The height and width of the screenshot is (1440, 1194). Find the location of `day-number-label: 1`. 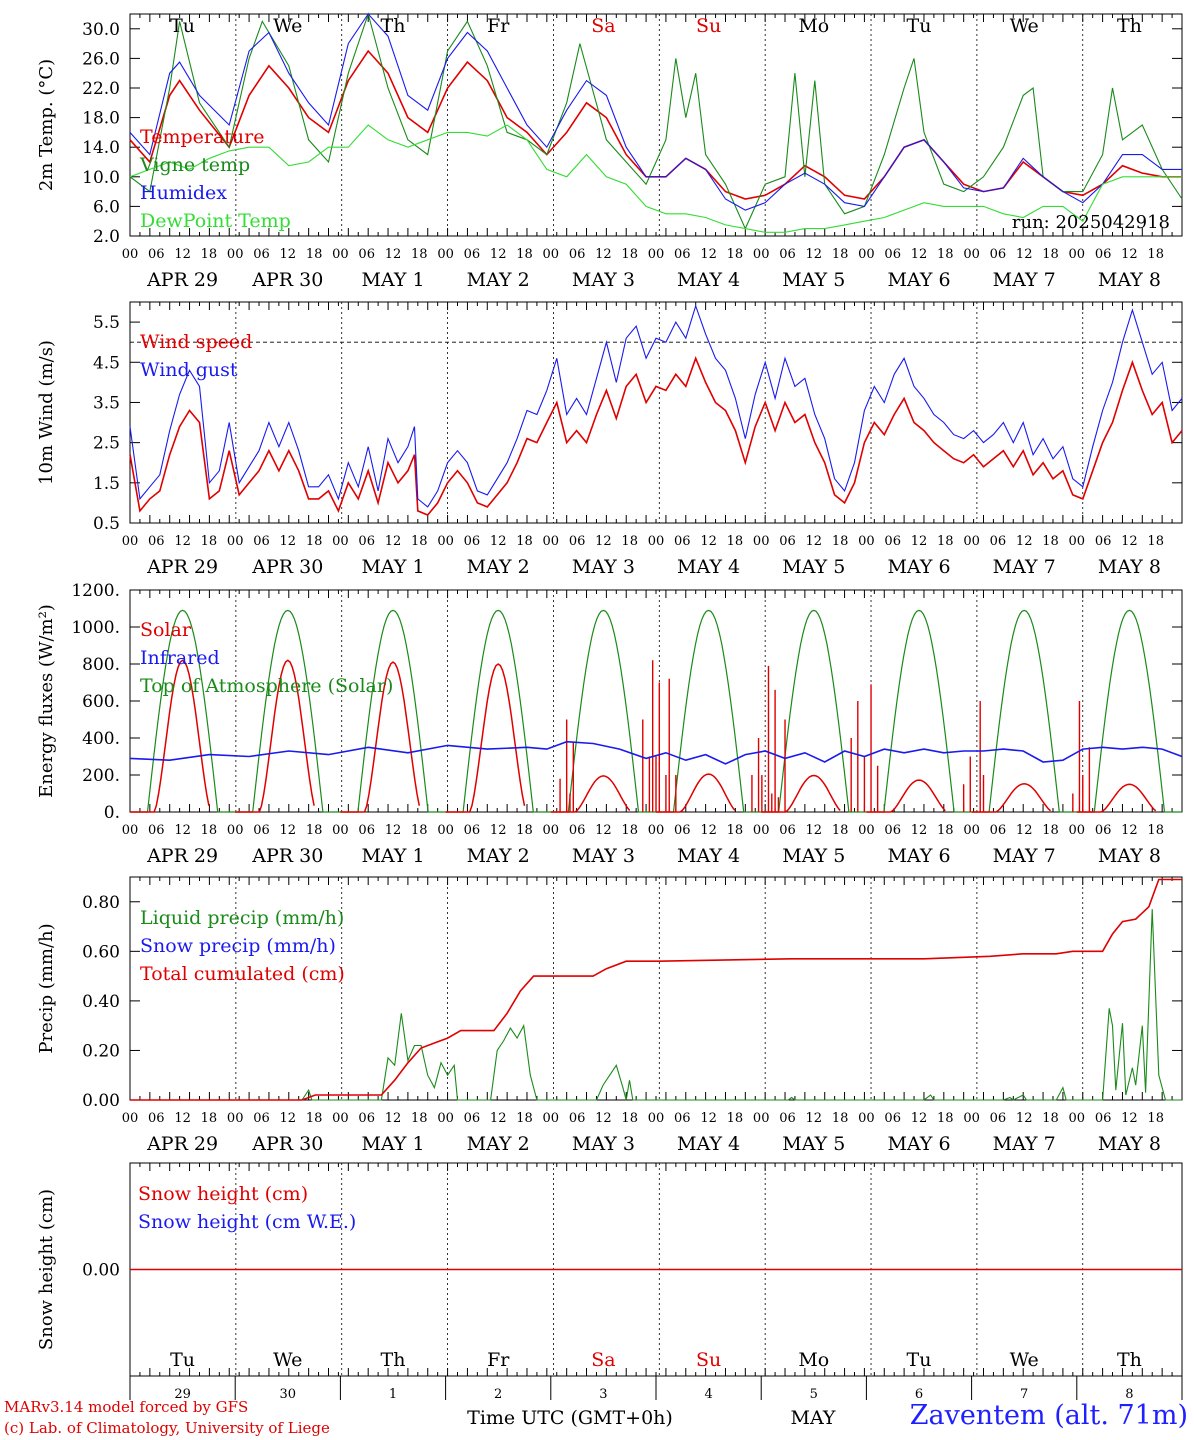

day-number-label: 1 is located at coordinates (393, 1394).